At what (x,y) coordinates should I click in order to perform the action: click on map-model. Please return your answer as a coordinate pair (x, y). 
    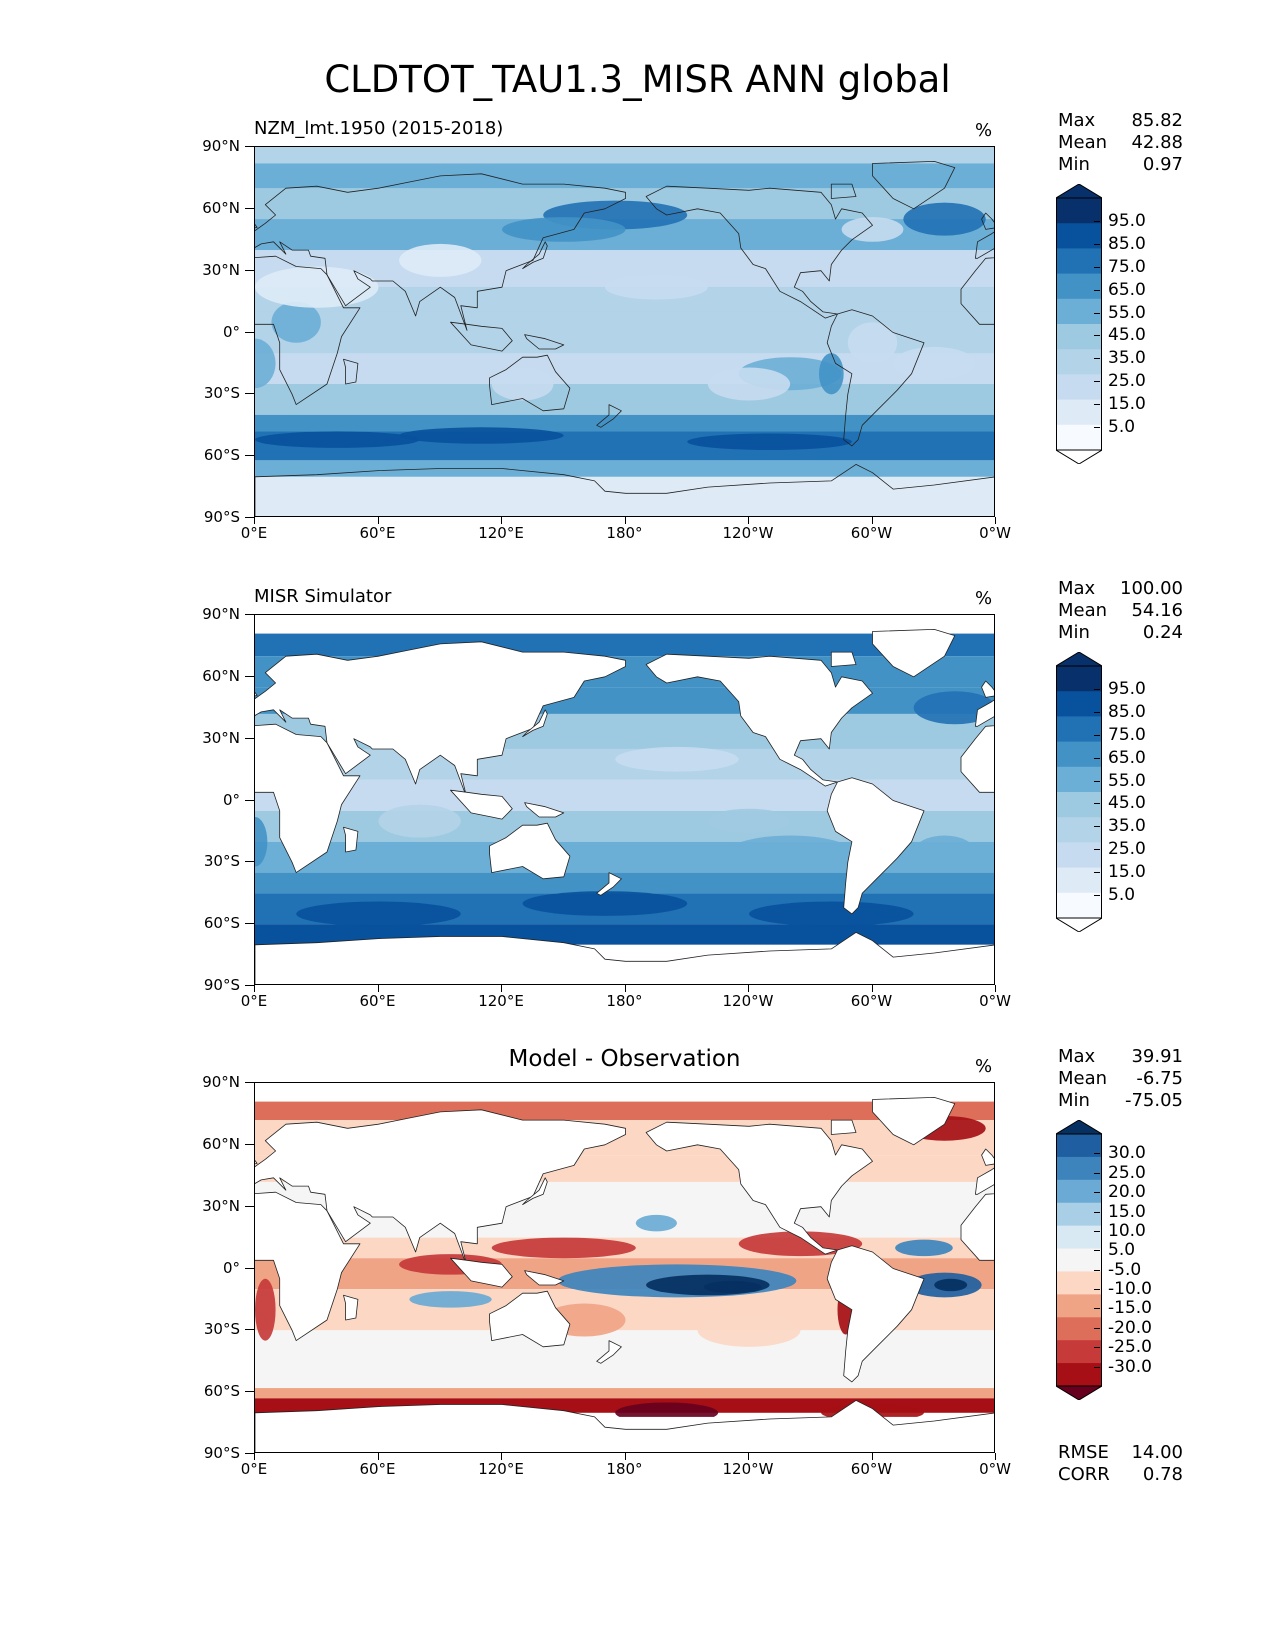
    Looking at the image, I should click on (624, 331).